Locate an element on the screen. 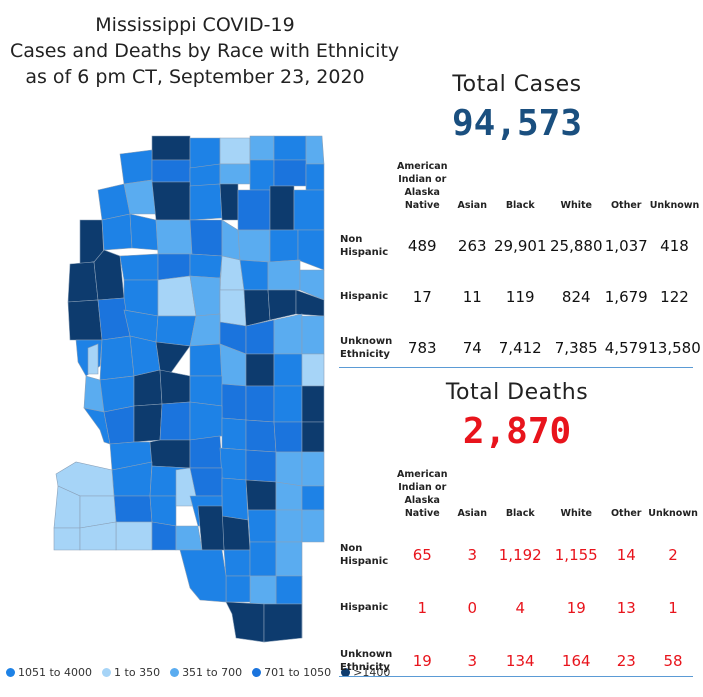  table-cell: 783 is located at coordinates (422, 347).